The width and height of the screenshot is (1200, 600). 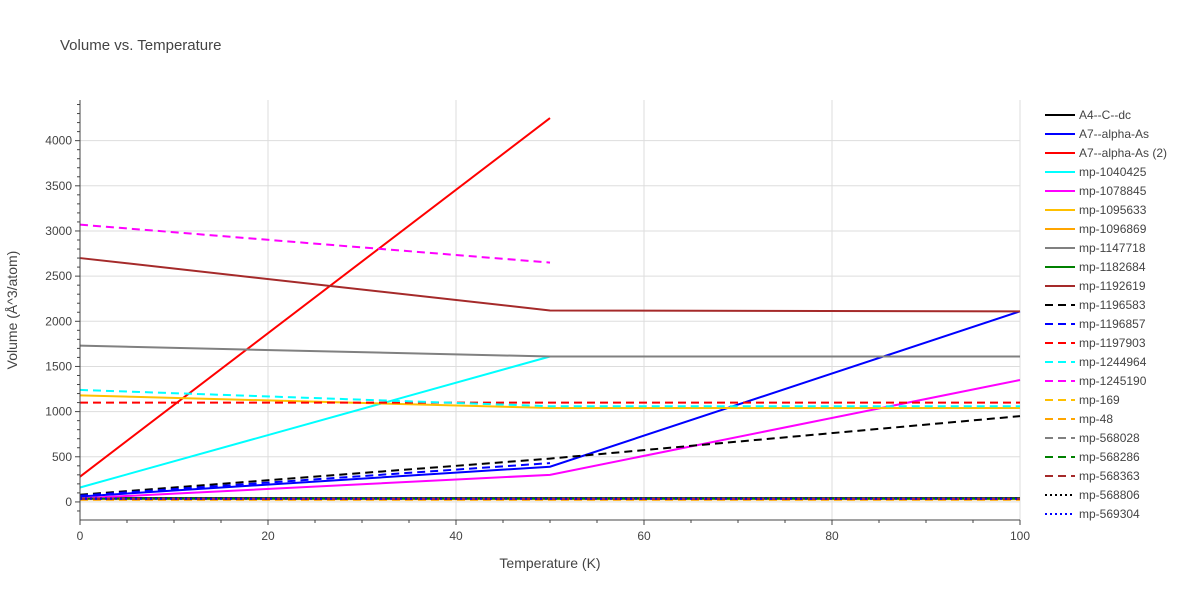 I want to click on legend-label: mp-568806, so click(x=1109, y=495).